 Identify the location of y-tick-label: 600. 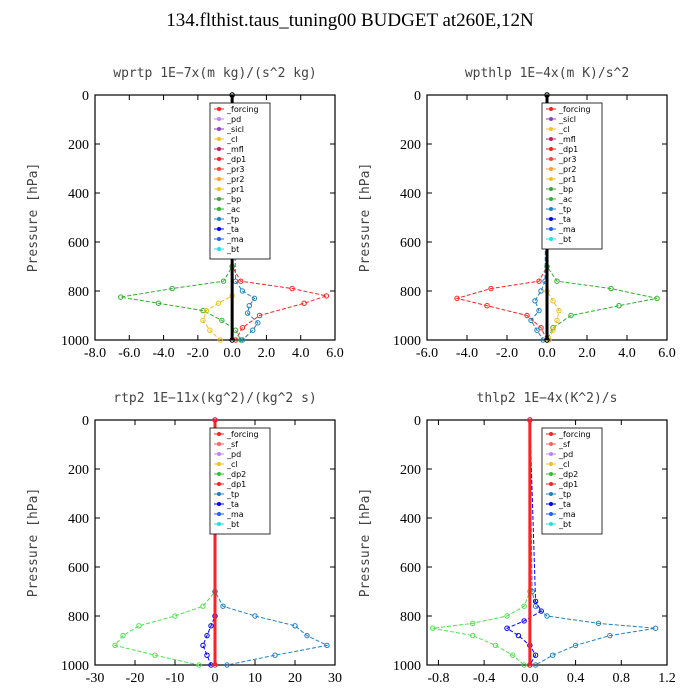
(78, 568).